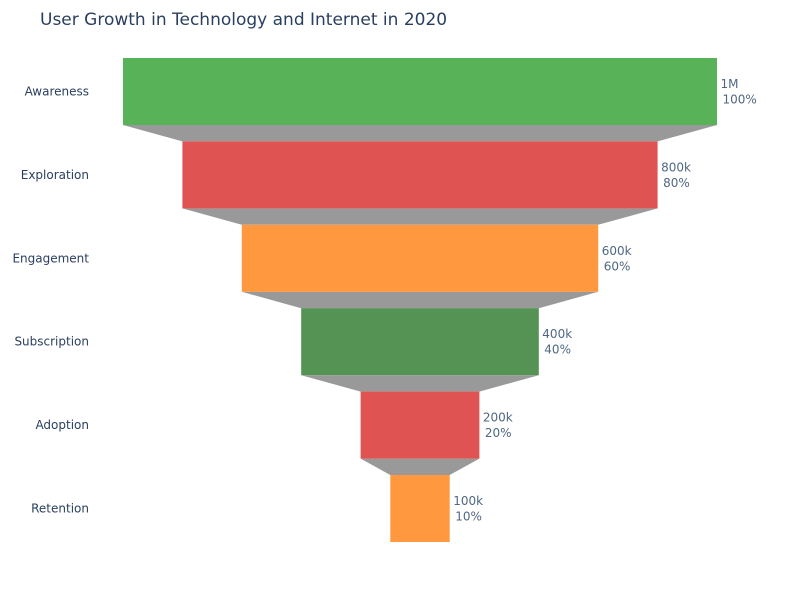 The height and width of the screenshot is (600, 800). I want to click on percent-label: 20%, so click(498, 433).